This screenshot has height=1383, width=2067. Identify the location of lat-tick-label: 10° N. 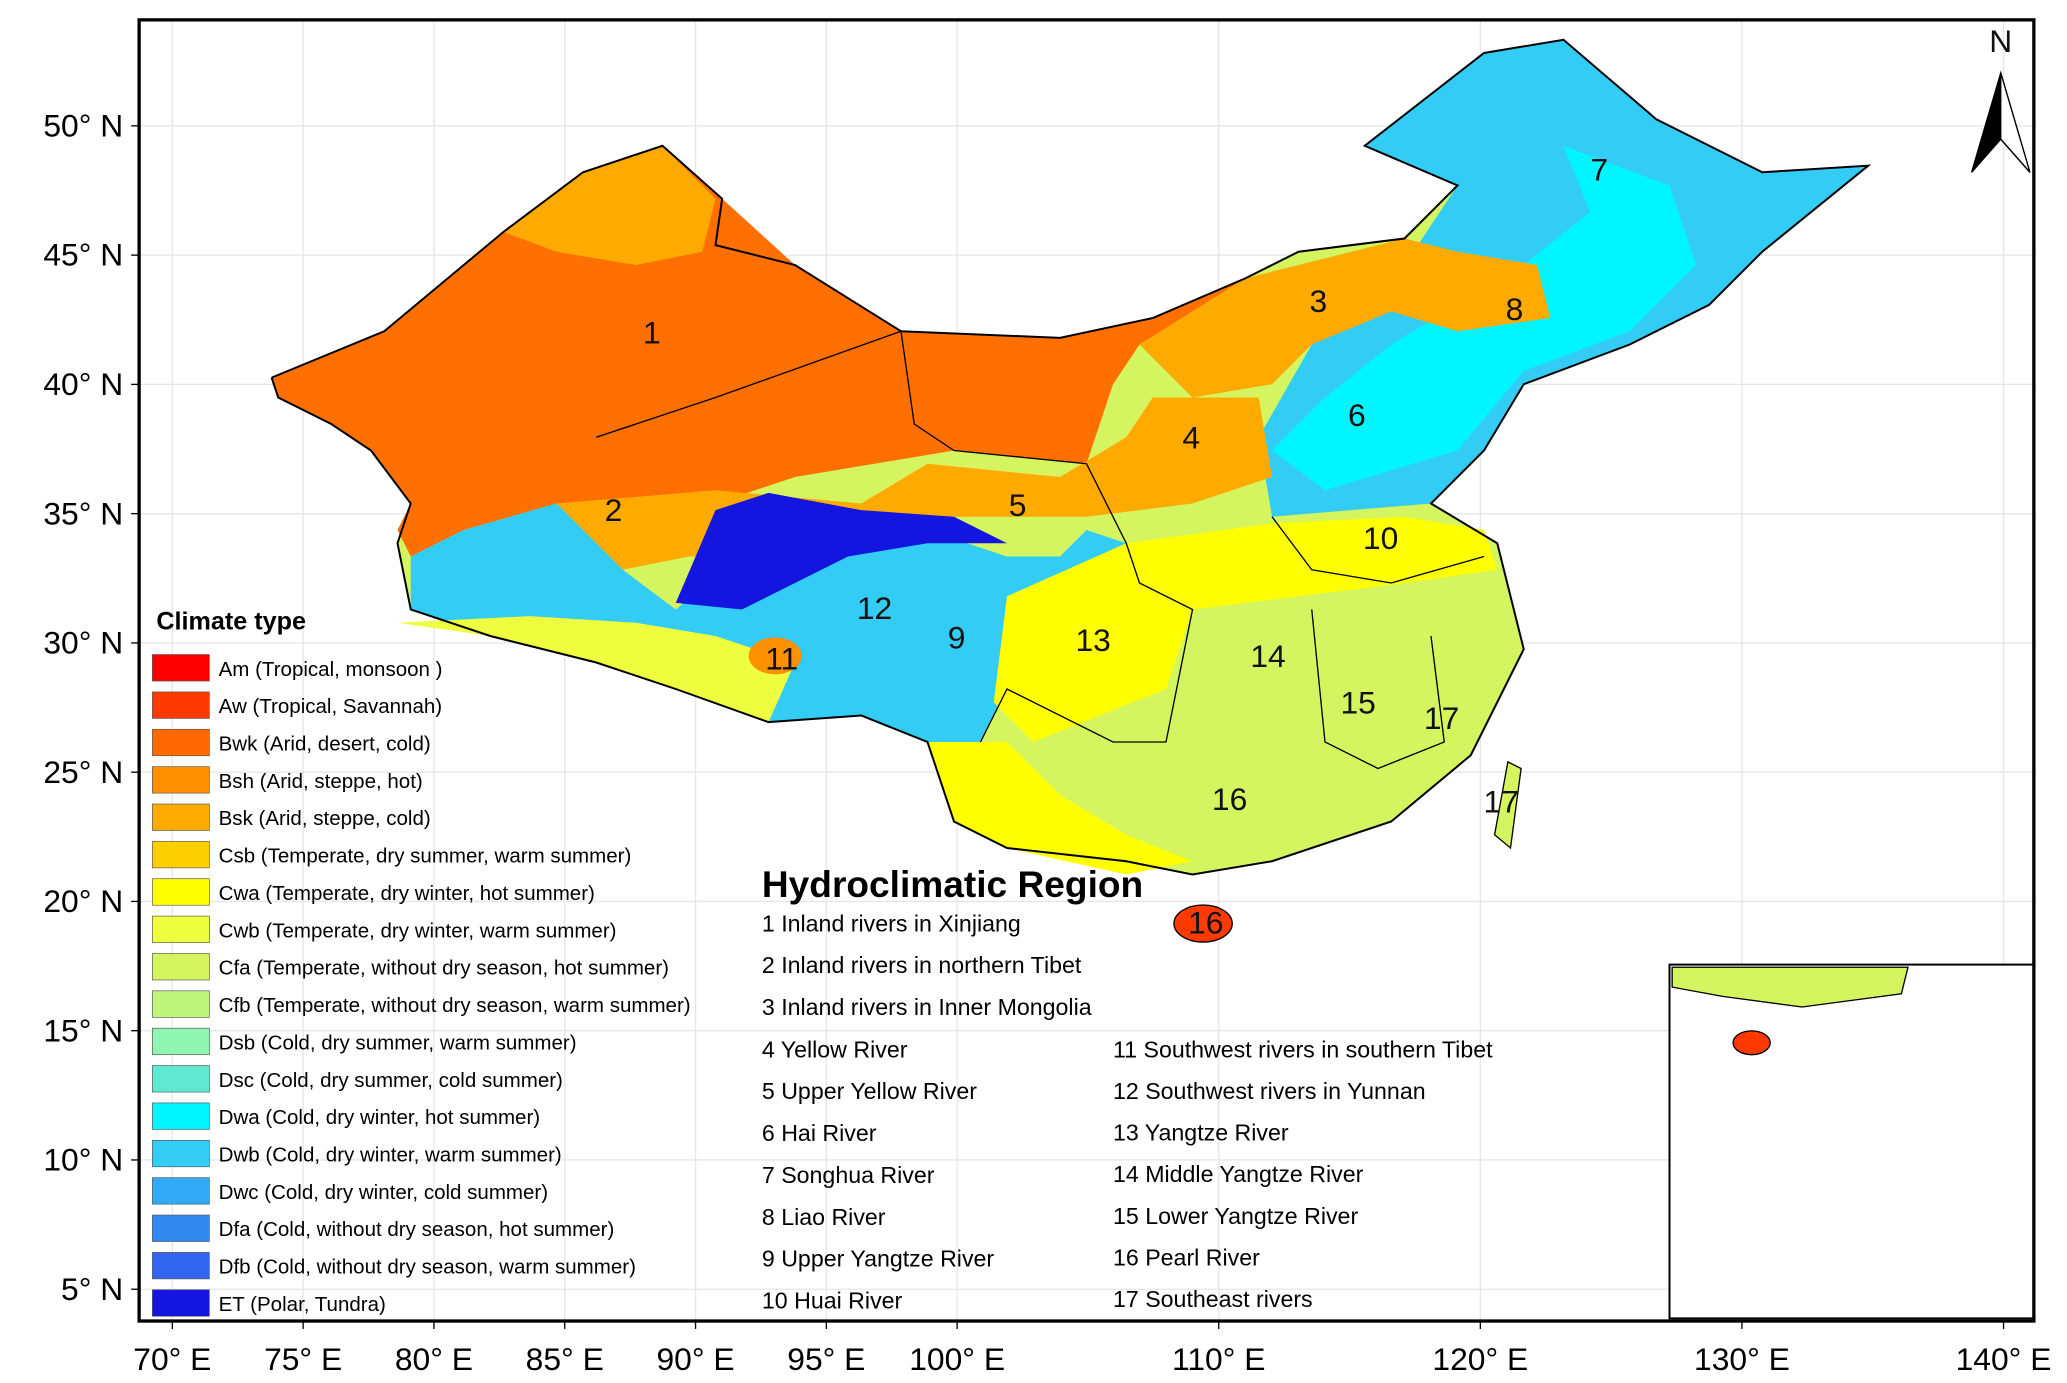
(83, 1160).